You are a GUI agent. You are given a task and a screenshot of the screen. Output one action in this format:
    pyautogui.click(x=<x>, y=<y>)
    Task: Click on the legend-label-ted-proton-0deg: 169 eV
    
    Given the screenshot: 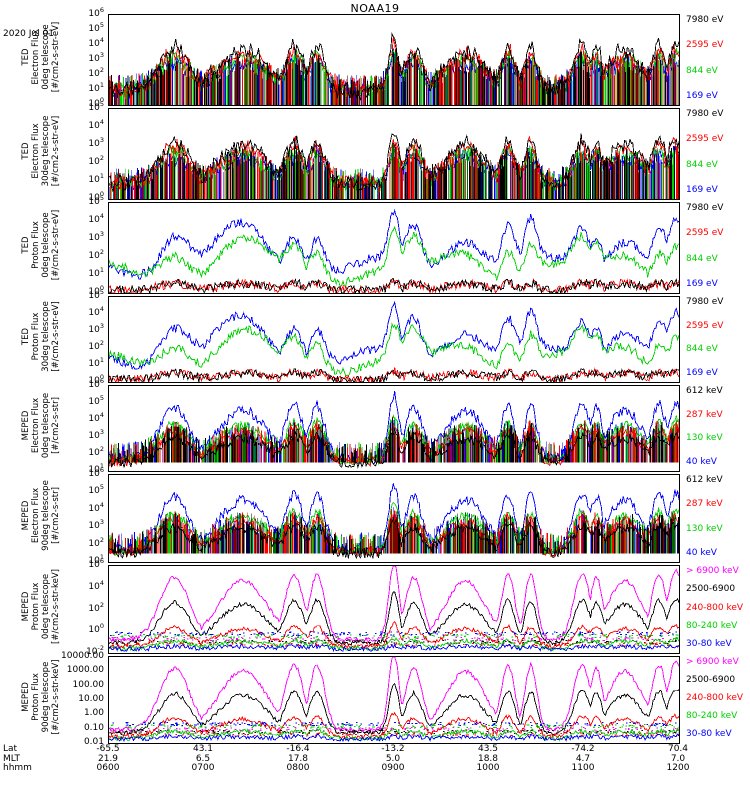 What is the action you would take?
    pyautogui.click(x=702, y=284)
    